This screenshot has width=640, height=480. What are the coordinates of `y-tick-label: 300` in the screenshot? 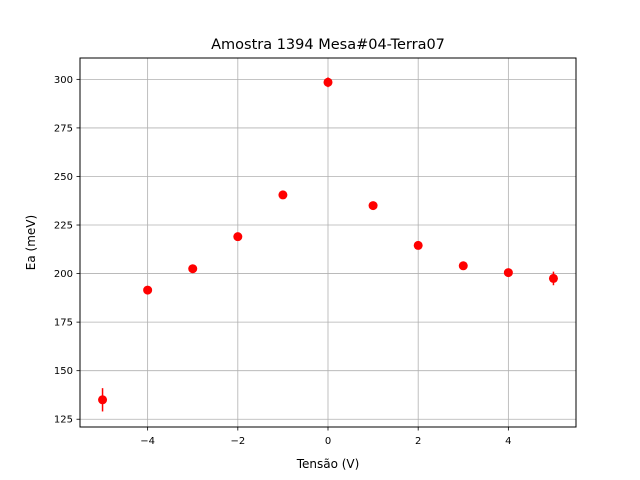 It's located at (63, 80).